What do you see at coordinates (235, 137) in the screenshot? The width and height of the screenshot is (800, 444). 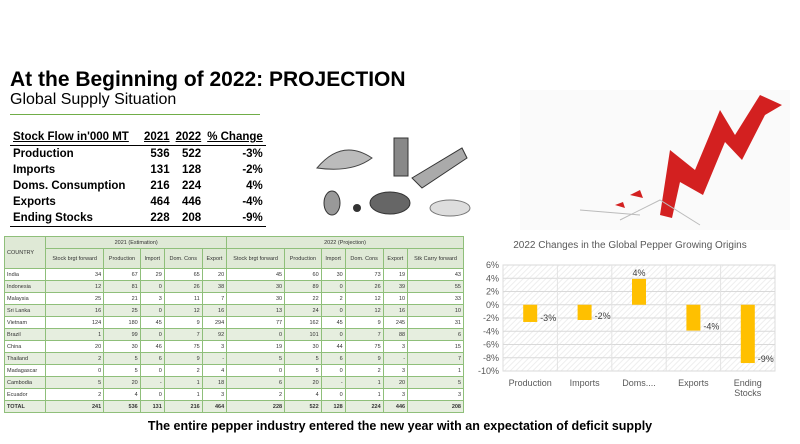 I see `stock-flow-header: % Change` at bounding box center [235, 137].